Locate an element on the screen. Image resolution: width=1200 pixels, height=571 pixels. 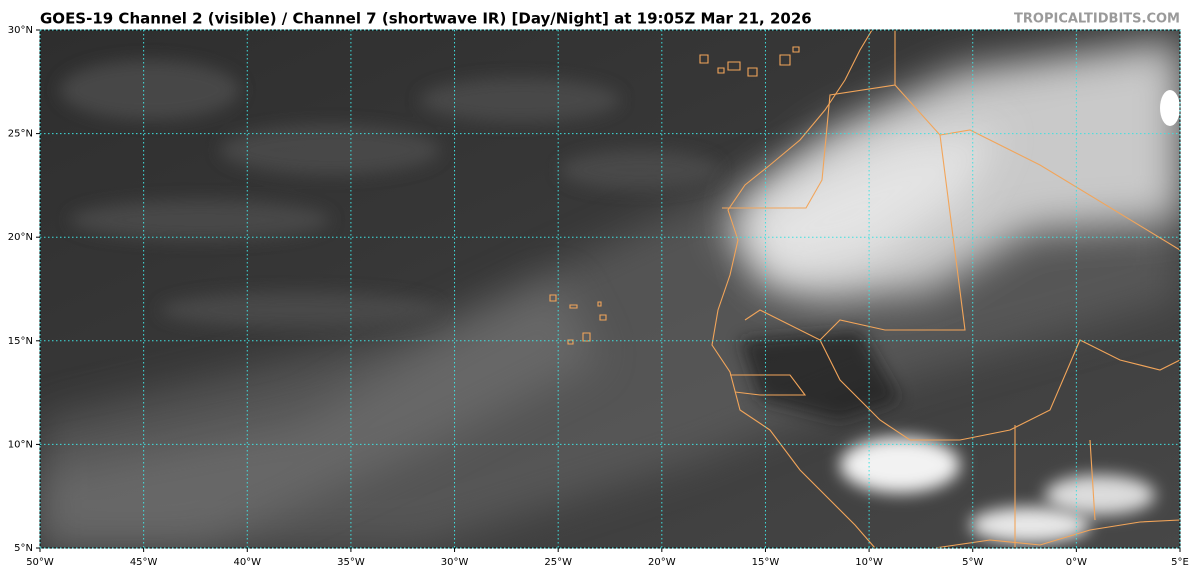
x-tick-label: 15°W is located at coordinates (766, 562).